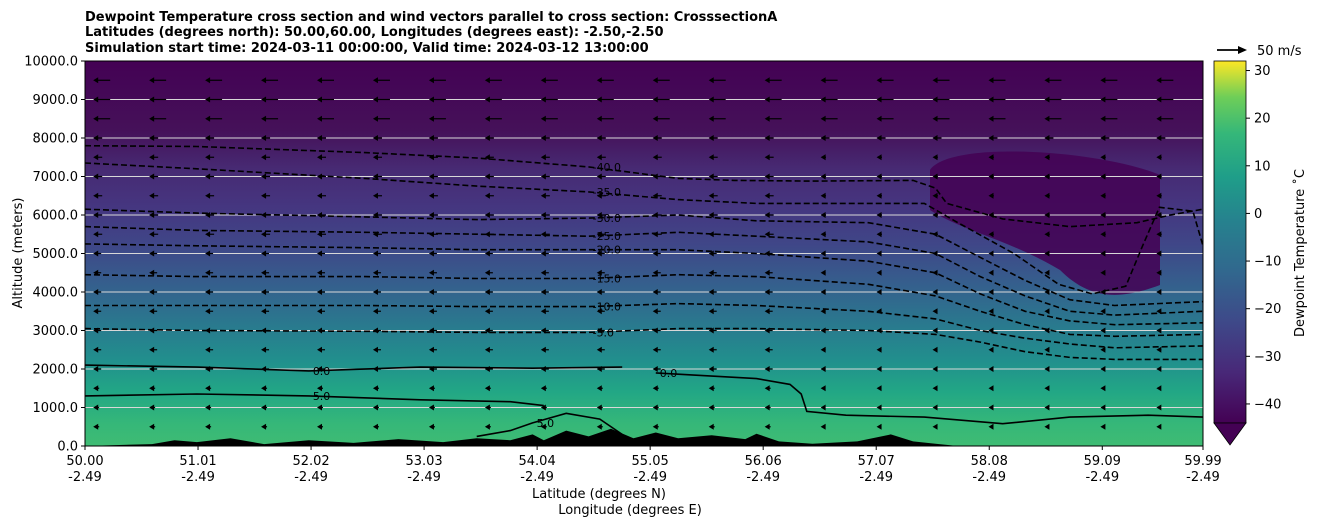 This screenshot has width=1320, height=526. What do you see at coordinates (599, 494) in the screenshot?
I see `x-axis-label-latitude: Latitude (degrees N)` at bounding box center [599, 494].